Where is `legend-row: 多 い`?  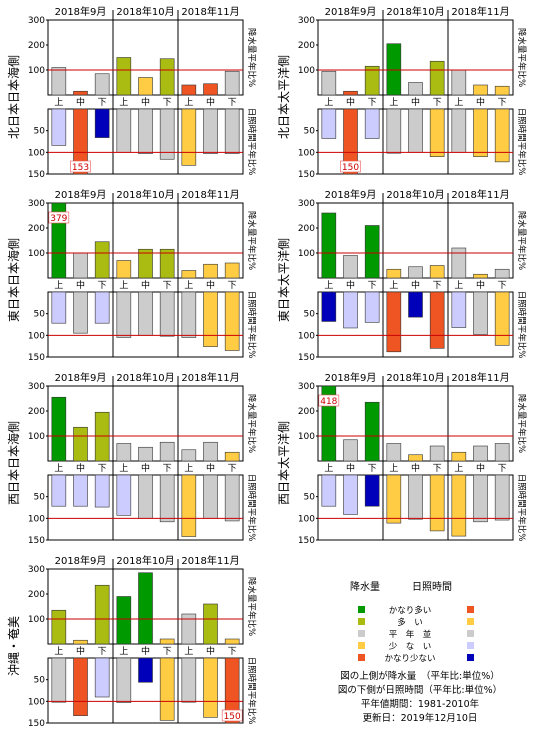 legend-row: 多 い is located at coordinates (420, 622).